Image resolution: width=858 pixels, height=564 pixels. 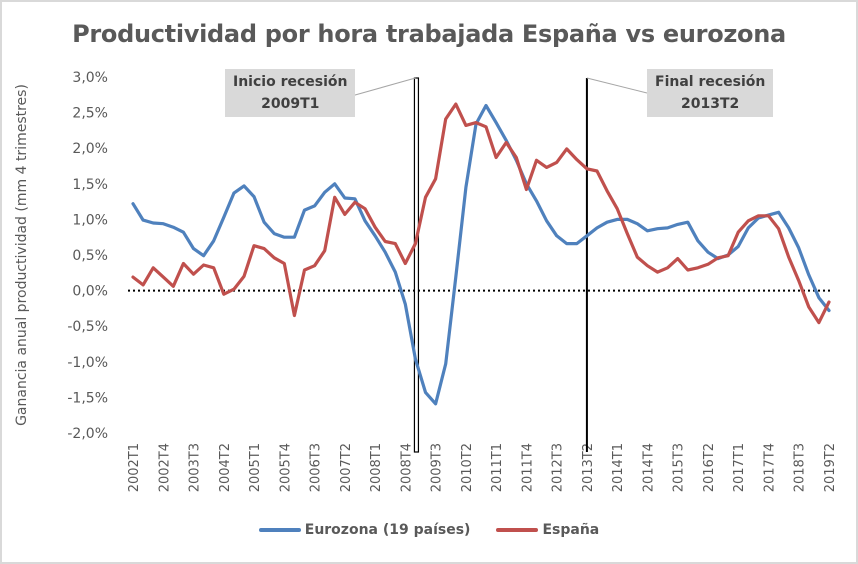 What do you see at coordinates (164, 467) in the screenshot?
I see `x-tick-label: 2002T4` at bounding box center [164, 467].